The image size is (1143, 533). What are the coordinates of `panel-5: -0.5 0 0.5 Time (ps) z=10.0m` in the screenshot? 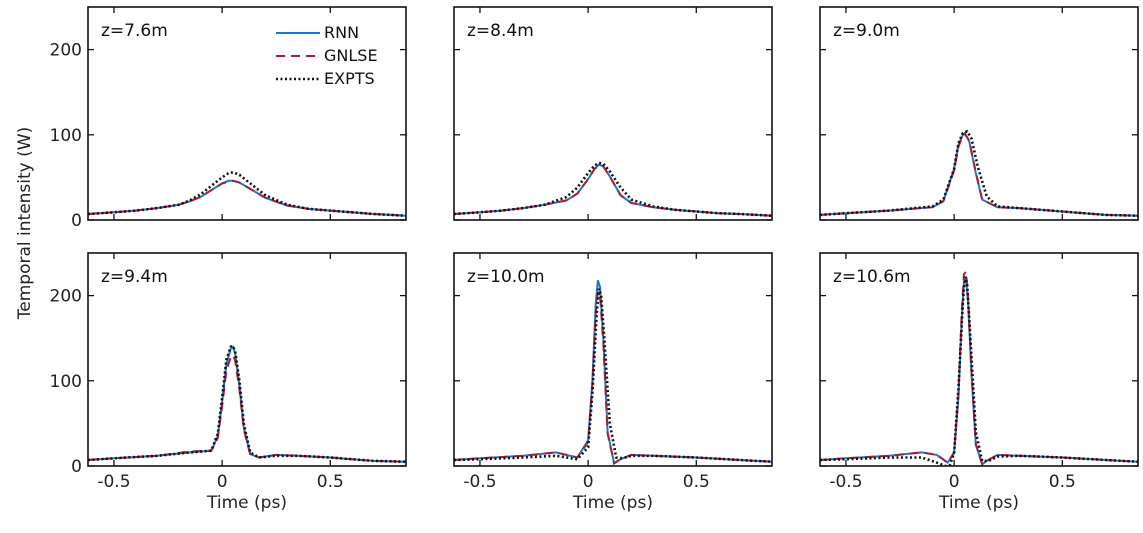 It's located at (613, 382).